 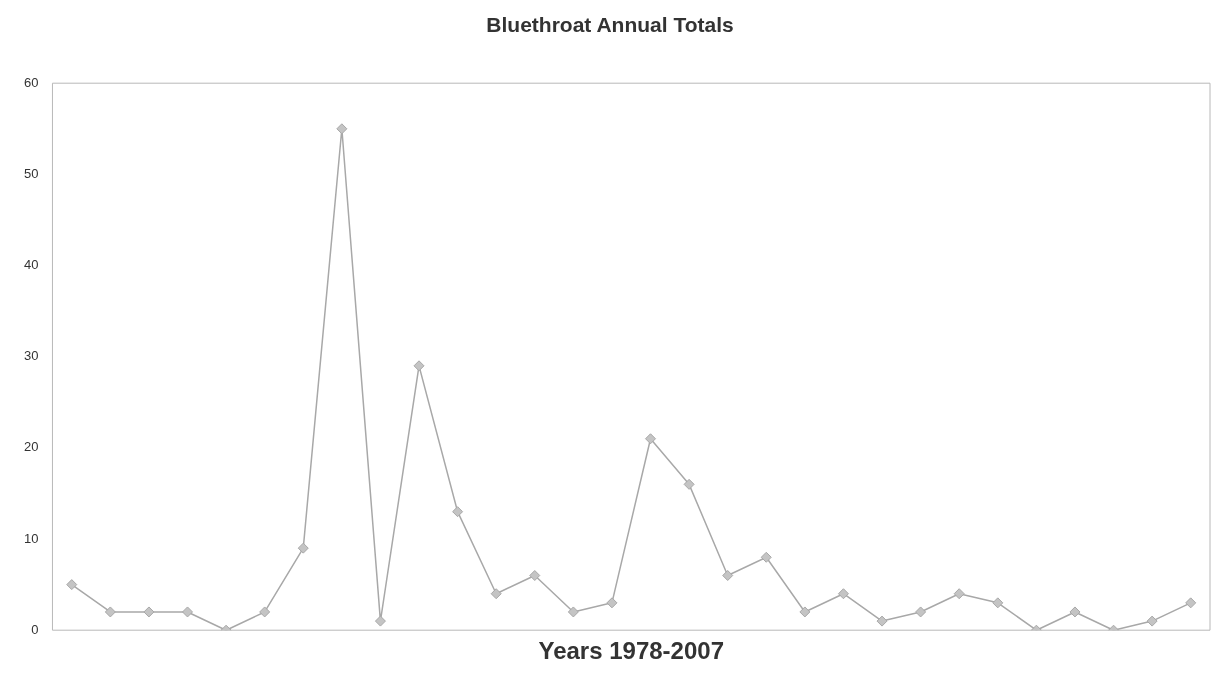 What do you see at coordinates (31, 538) in the screenshot?
I see `y-tick-label: 10` at bounding box center [31, 538].